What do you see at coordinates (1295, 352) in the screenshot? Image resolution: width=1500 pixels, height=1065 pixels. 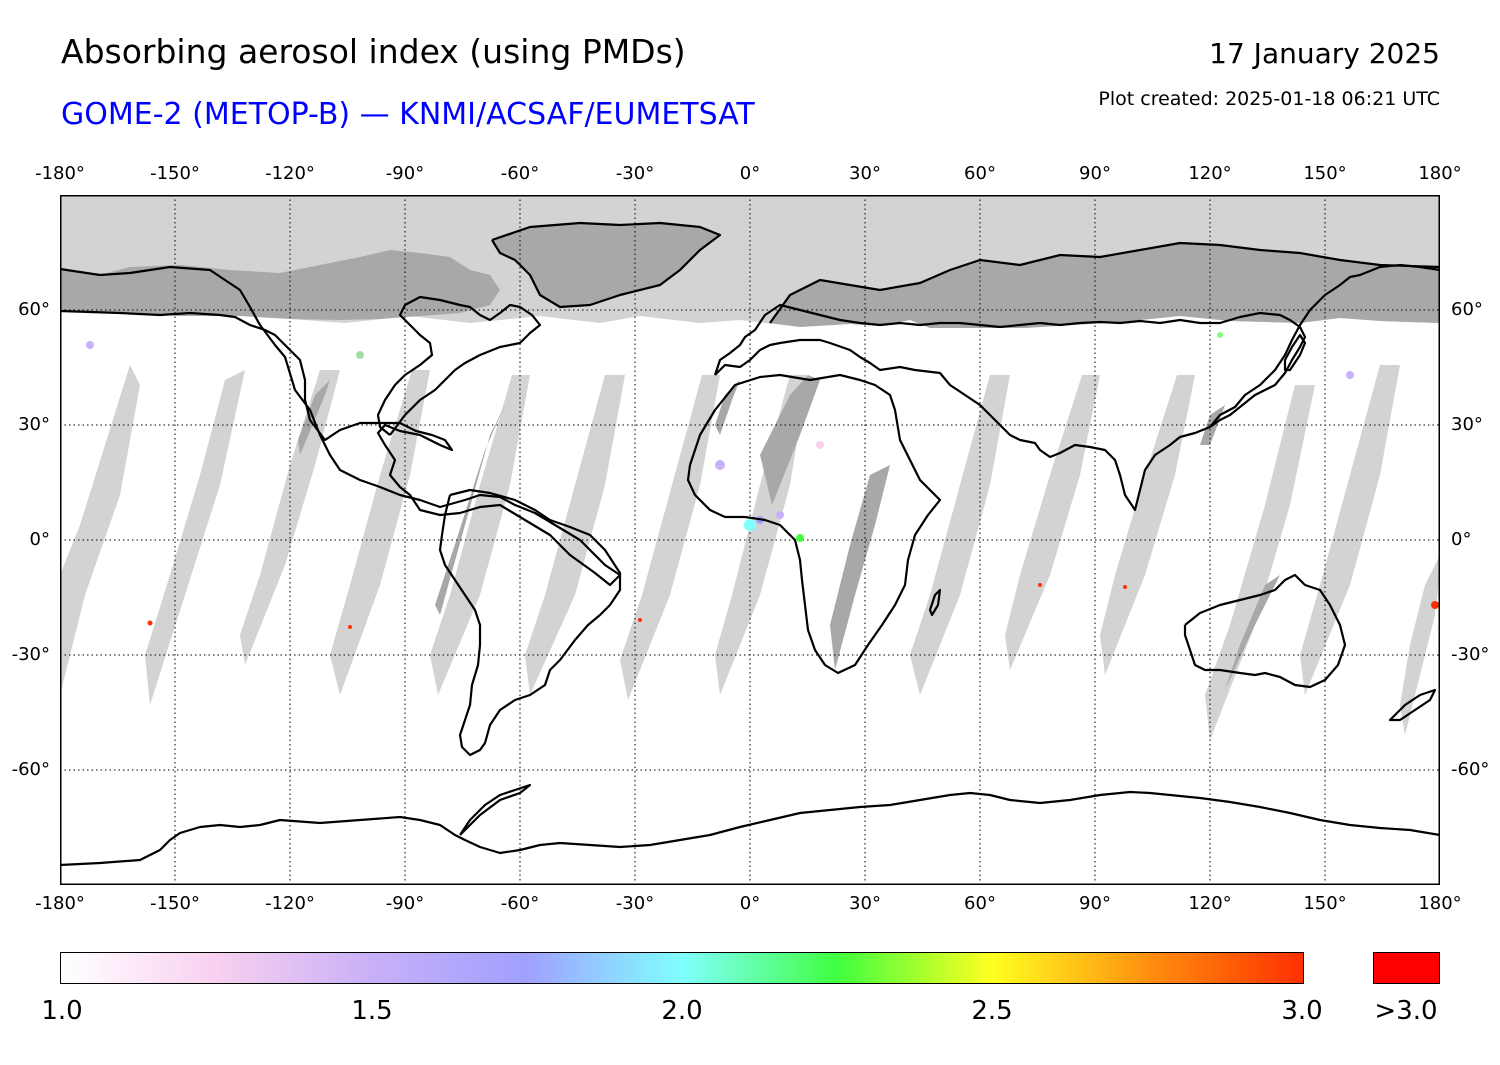 I see `japan-coast` at bounding box center [1295, 352].